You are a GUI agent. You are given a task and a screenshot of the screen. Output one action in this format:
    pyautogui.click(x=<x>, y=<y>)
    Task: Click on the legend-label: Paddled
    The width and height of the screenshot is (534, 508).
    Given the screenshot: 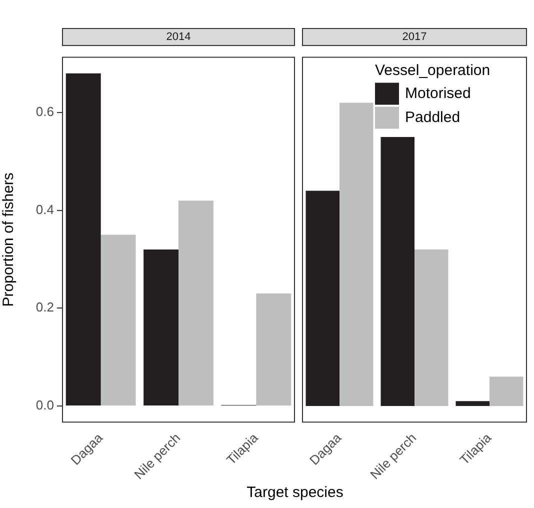 What is the action you would take?
    pyautogui.click(x=432, y=117)
    